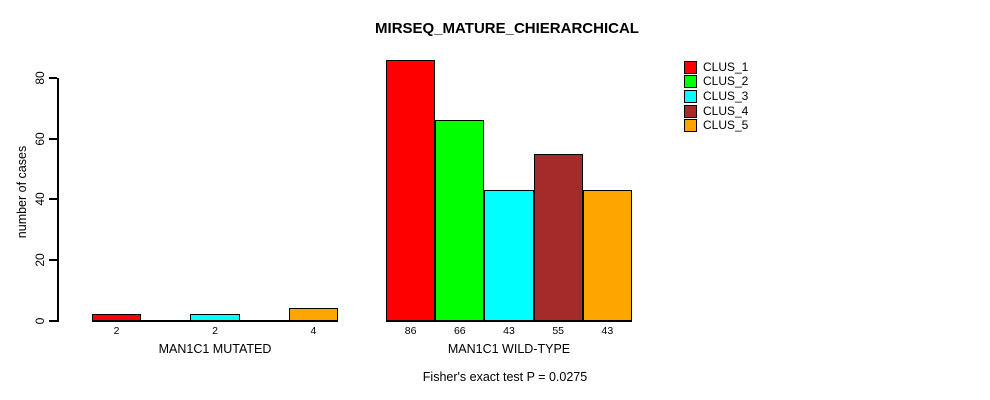  I want to click on chart-title: MIRSEQ_MATURE_CHIERARCHICAL, so click(507, 28).